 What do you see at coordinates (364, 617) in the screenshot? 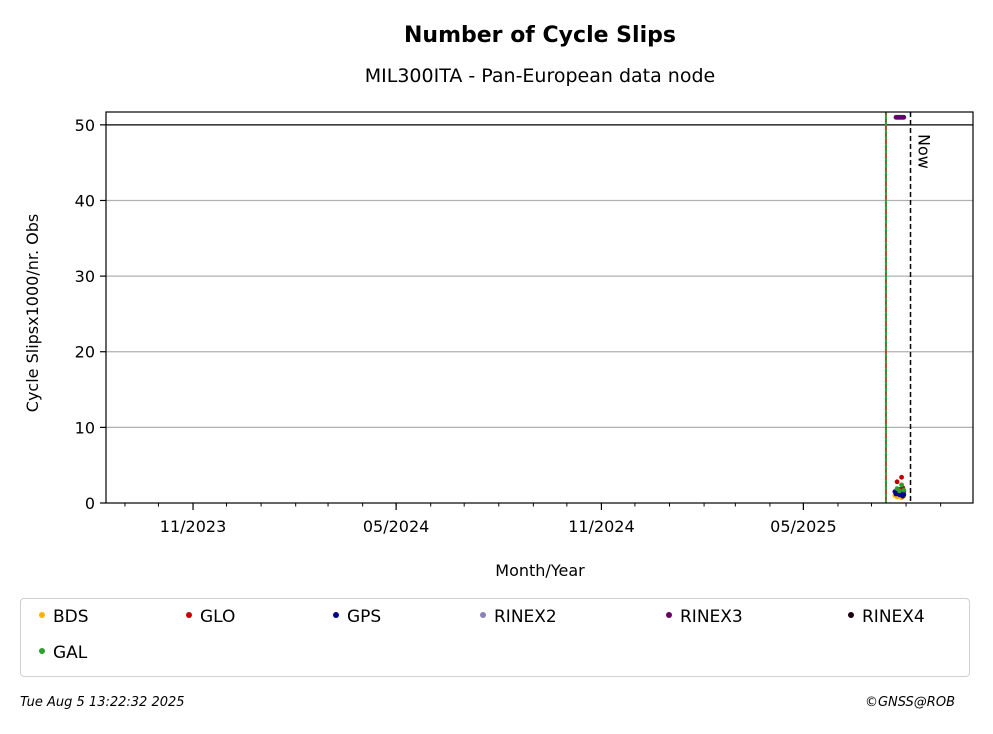
I see `legend-label: GPS` at bounding box center [364, 617].